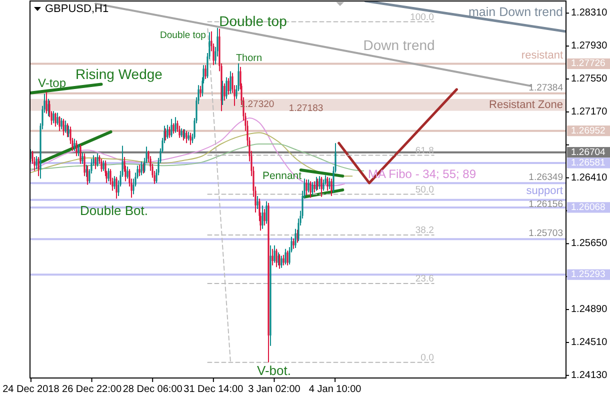 This screenshot has width=610, height=400. I want to click on ref-line-label: 1.26952, so click(588, 130).